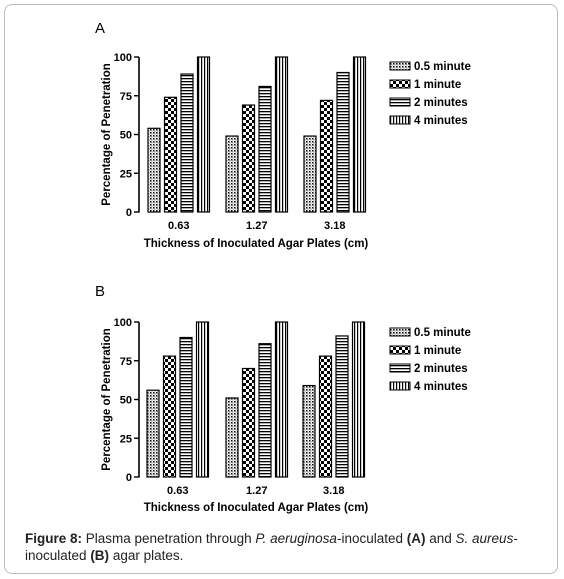 The height and width of the screenshot is (579, 564). Describe the element at coordinates (100, 555) in the screenshot. I see `caption-panel-b-ref: (B)` at that location.